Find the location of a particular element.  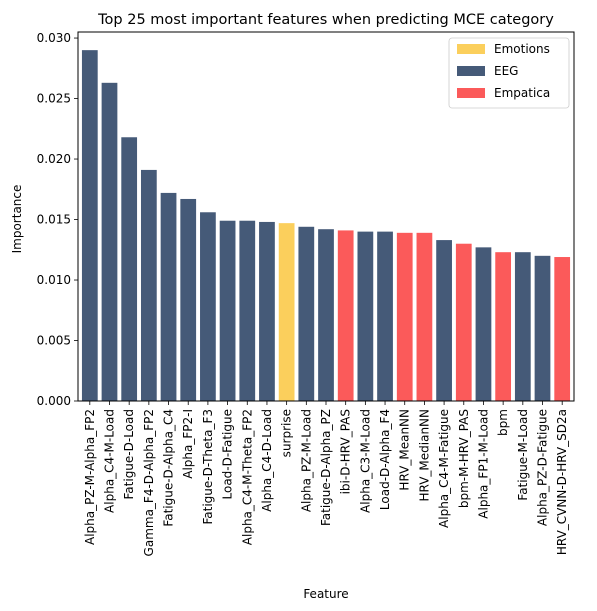

x-tick-label: bpm-M-HRV_PAS is located at coordinates (464, 458).